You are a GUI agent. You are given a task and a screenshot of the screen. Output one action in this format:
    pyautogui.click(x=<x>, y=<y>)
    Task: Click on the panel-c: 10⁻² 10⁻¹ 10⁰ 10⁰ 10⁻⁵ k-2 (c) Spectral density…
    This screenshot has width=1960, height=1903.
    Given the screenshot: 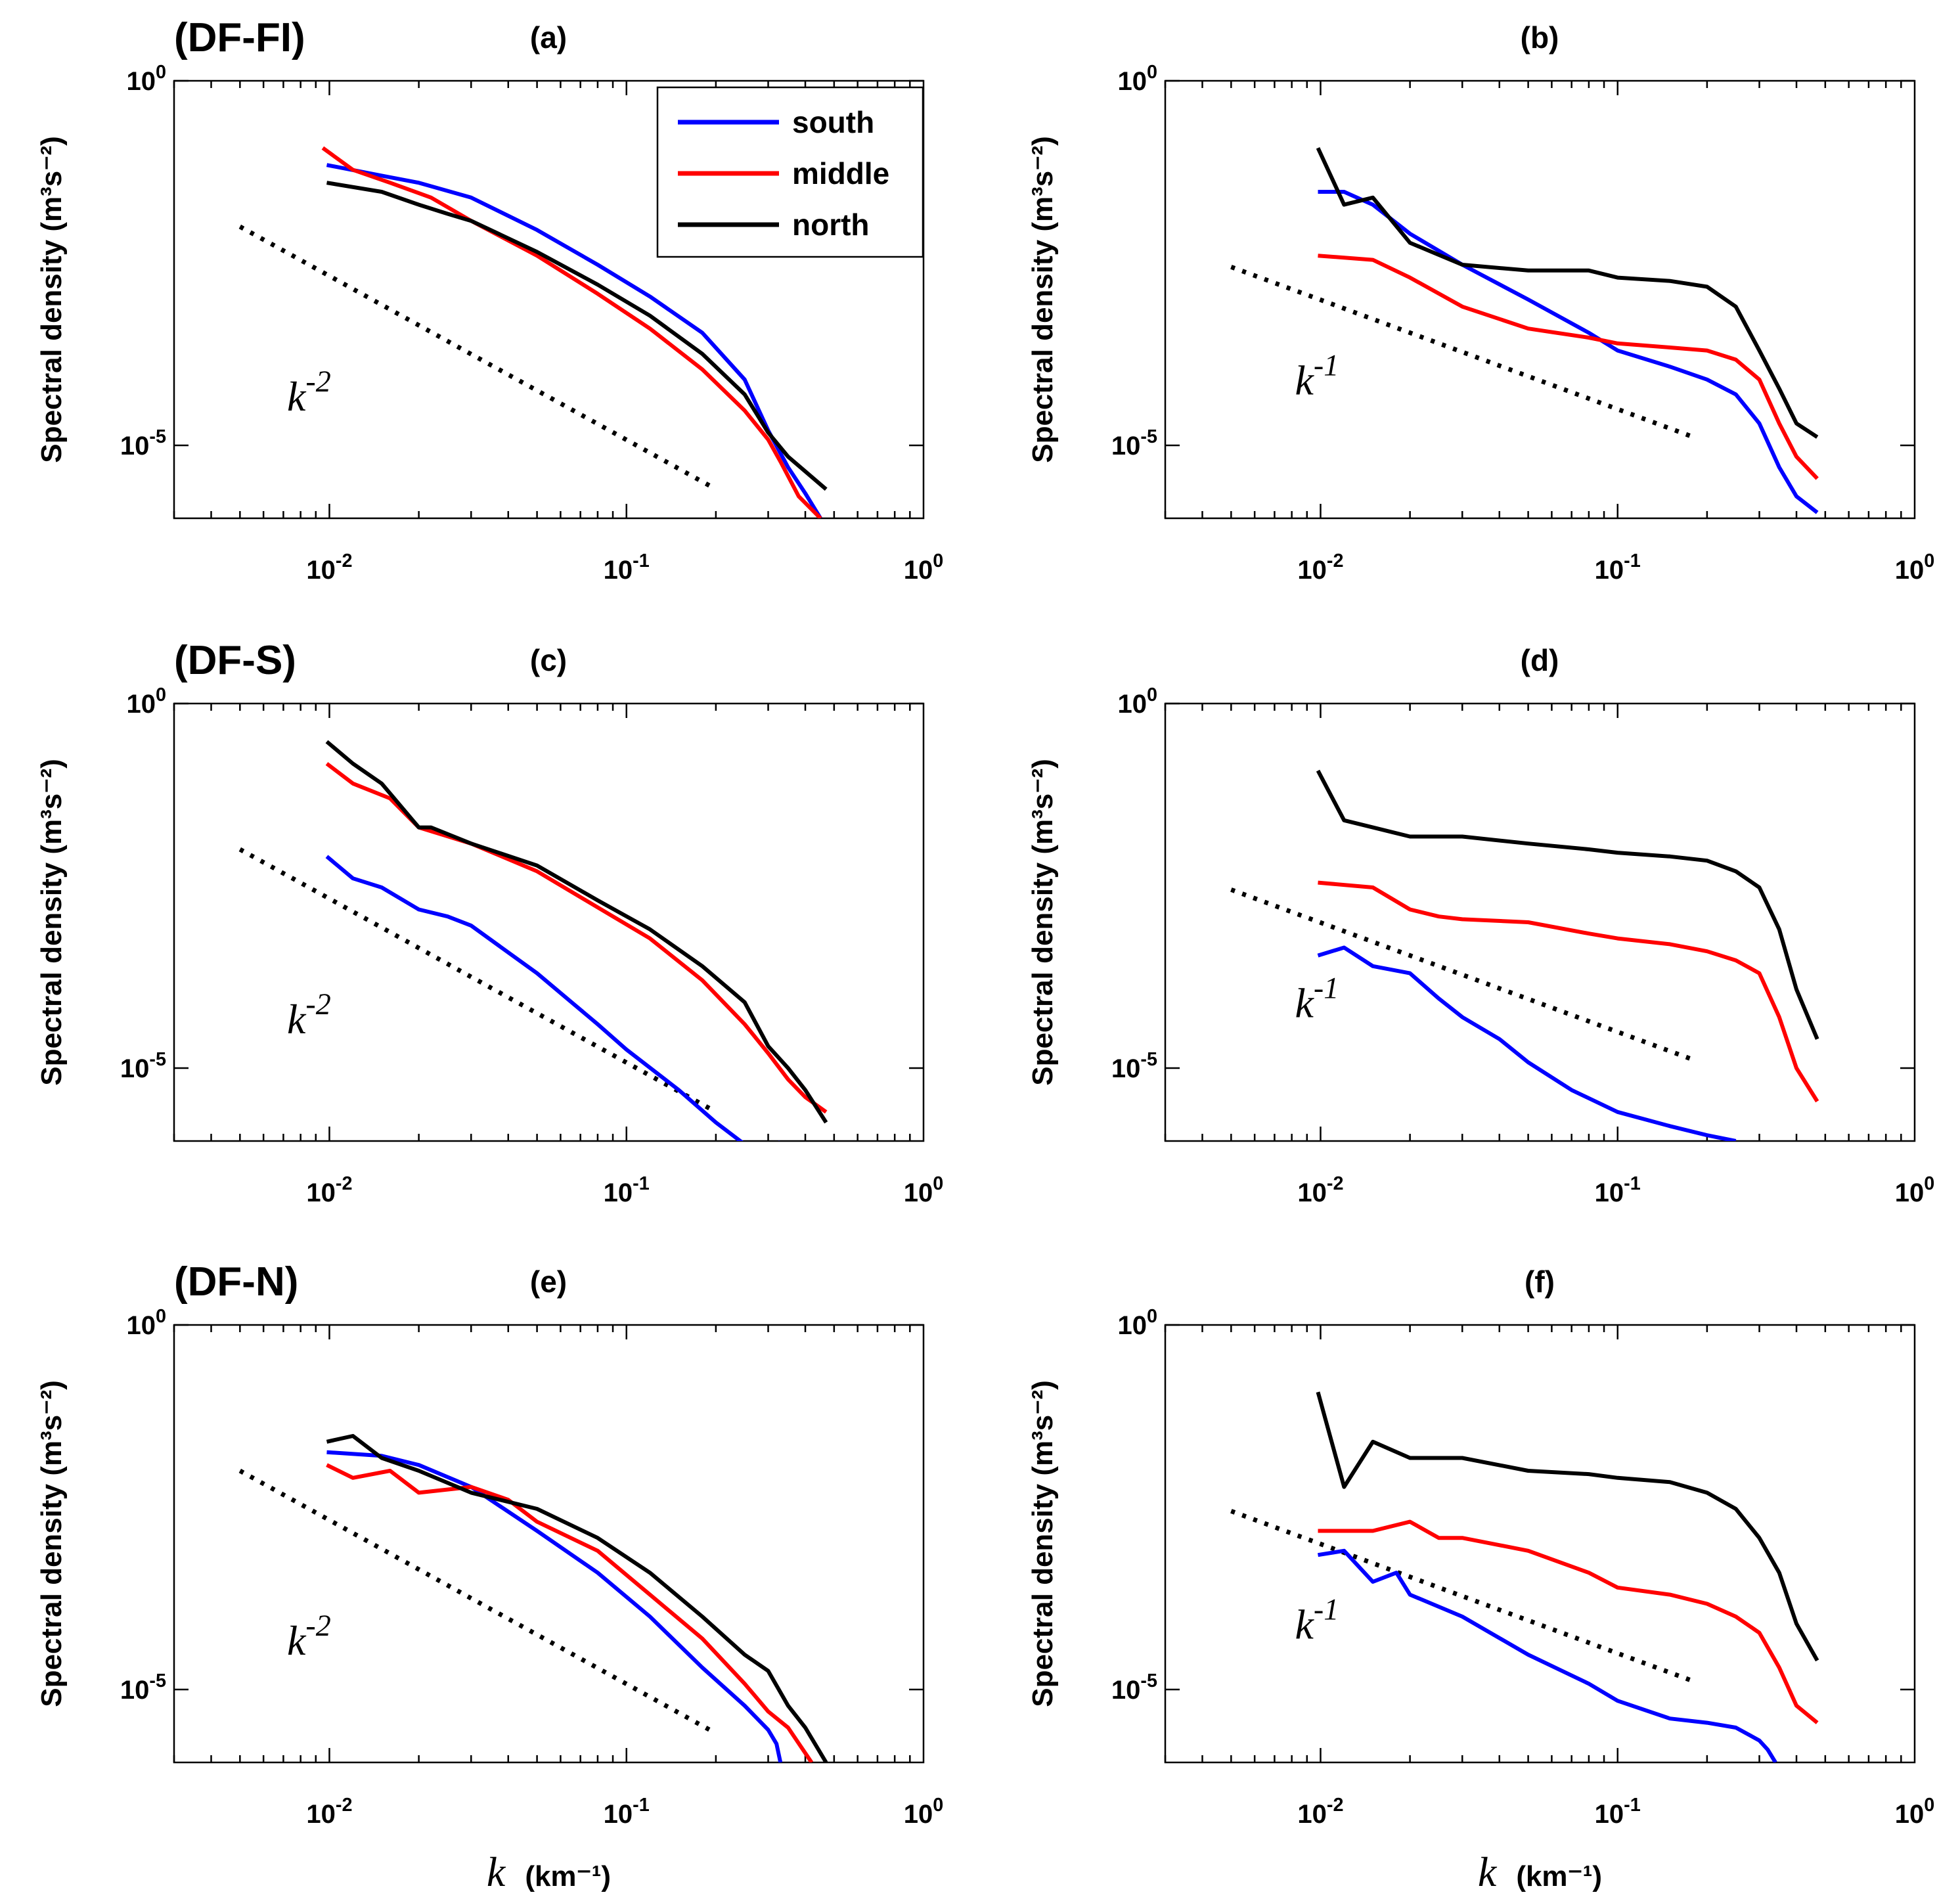 What is the action you would take?
    pyautogui.click(x=489, y=925)
    